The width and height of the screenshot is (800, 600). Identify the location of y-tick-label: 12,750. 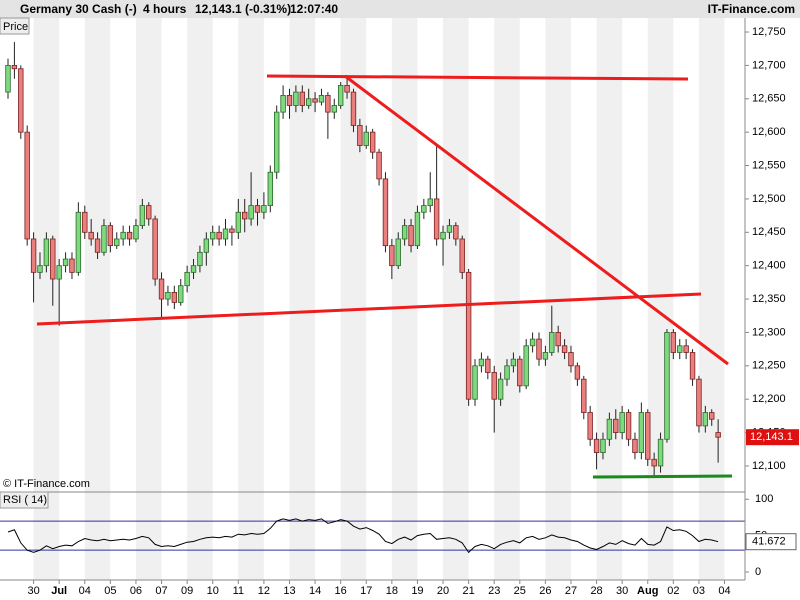
(769, 32).